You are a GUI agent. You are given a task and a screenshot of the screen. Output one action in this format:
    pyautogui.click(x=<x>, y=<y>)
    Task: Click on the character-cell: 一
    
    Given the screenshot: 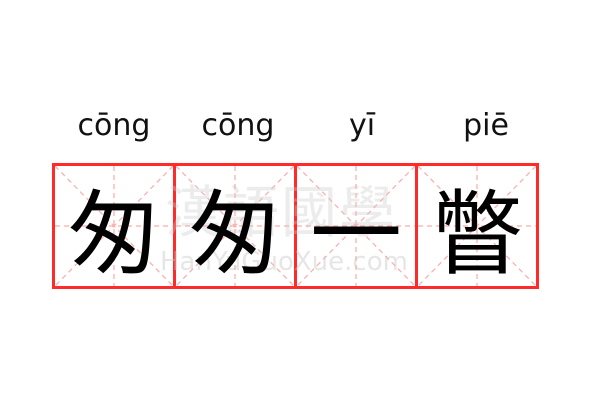 What is the action you would take?
    pyautogui.click(x=356, y=226)
    